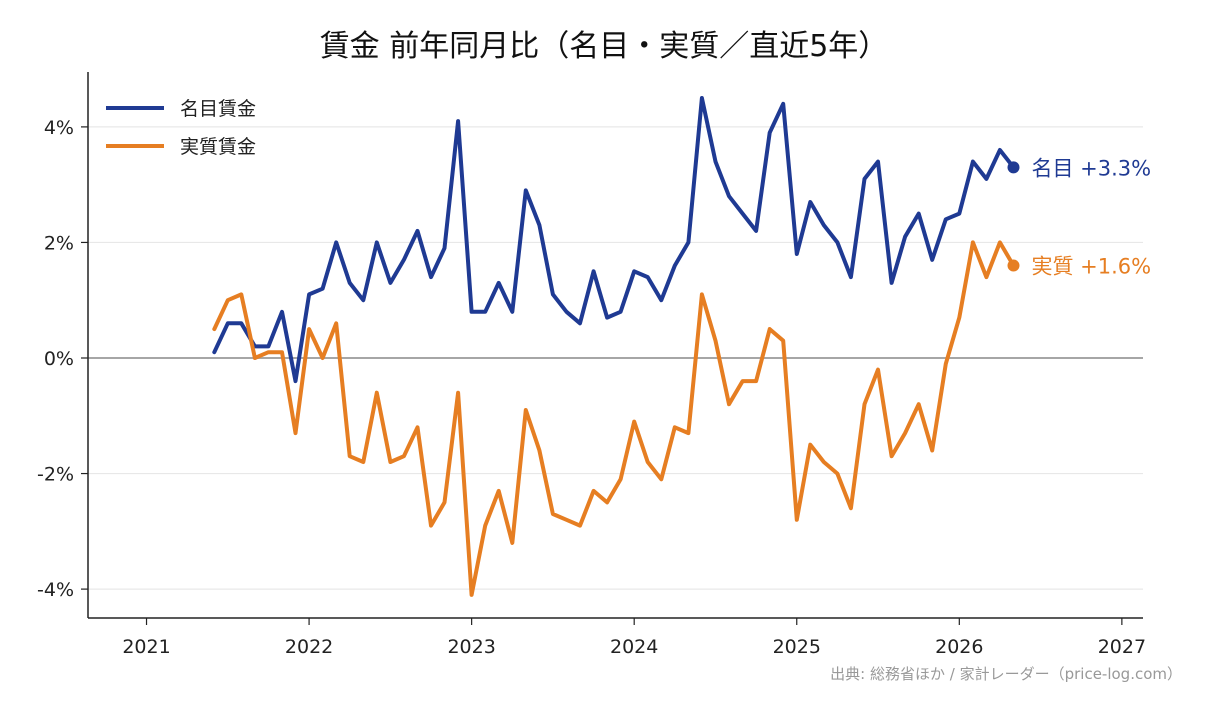 This screenshot has width=1218, height=711. What do you see at coordinates (1091, 217) in the screenshot?
I see `end-labels: 名目 +3.3% 実質 +1.6%` at bounding box center [1091, 217].